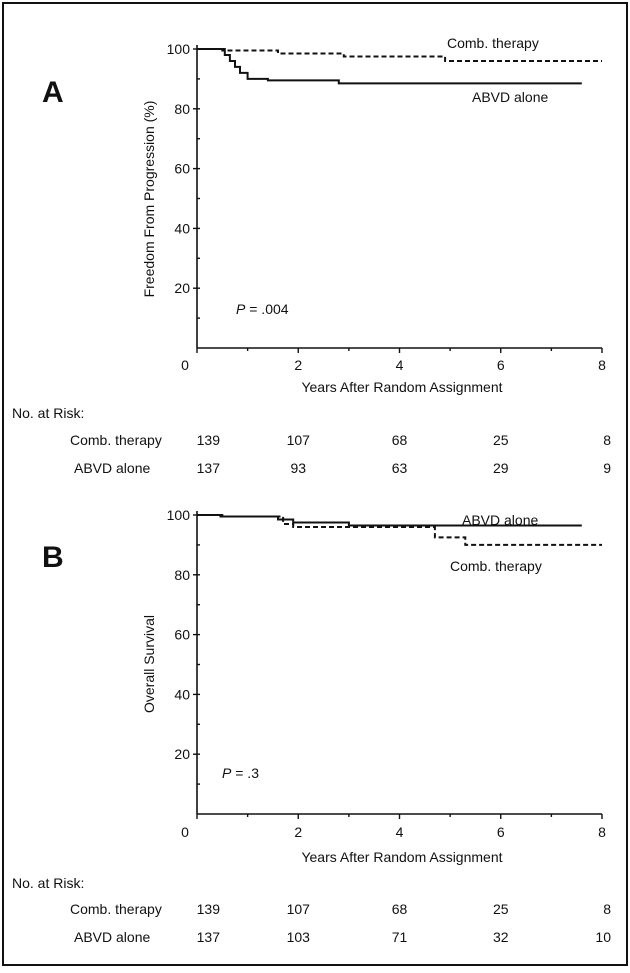 This screenshot has width=630, height=973. What do you see at coordinates (116, 440) in the screenshot?
I see `panel-a-risk-row-name: Comb. therapy` at bounding box center [116, 440].